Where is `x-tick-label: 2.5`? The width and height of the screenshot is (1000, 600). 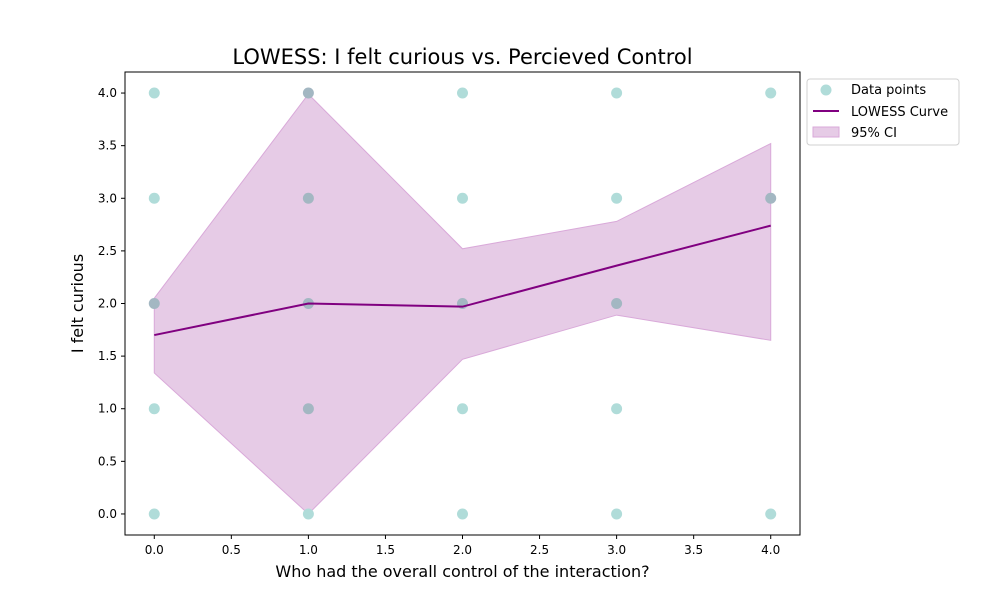
x-tick-label: 2.5 is located at coordinates (539, 550).